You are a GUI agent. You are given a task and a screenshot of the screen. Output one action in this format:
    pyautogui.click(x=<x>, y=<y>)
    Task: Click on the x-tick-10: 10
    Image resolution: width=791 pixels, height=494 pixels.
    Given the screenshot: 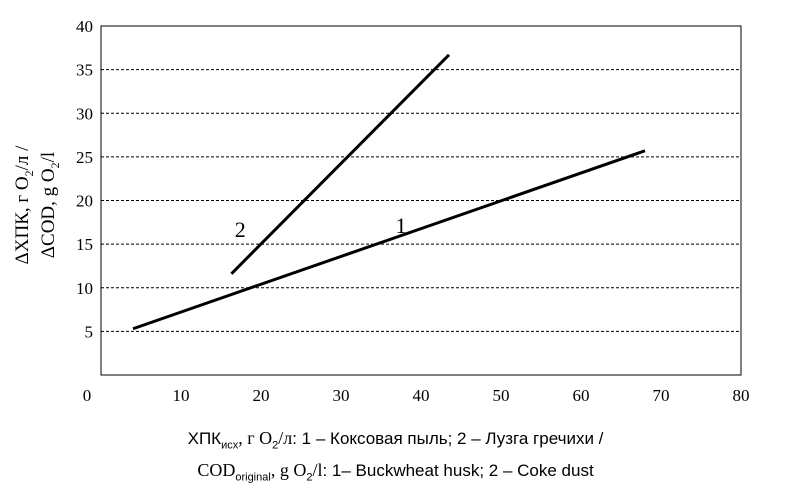 What is the action you would take?
    pyautogui.click(x=181, y=395)
    